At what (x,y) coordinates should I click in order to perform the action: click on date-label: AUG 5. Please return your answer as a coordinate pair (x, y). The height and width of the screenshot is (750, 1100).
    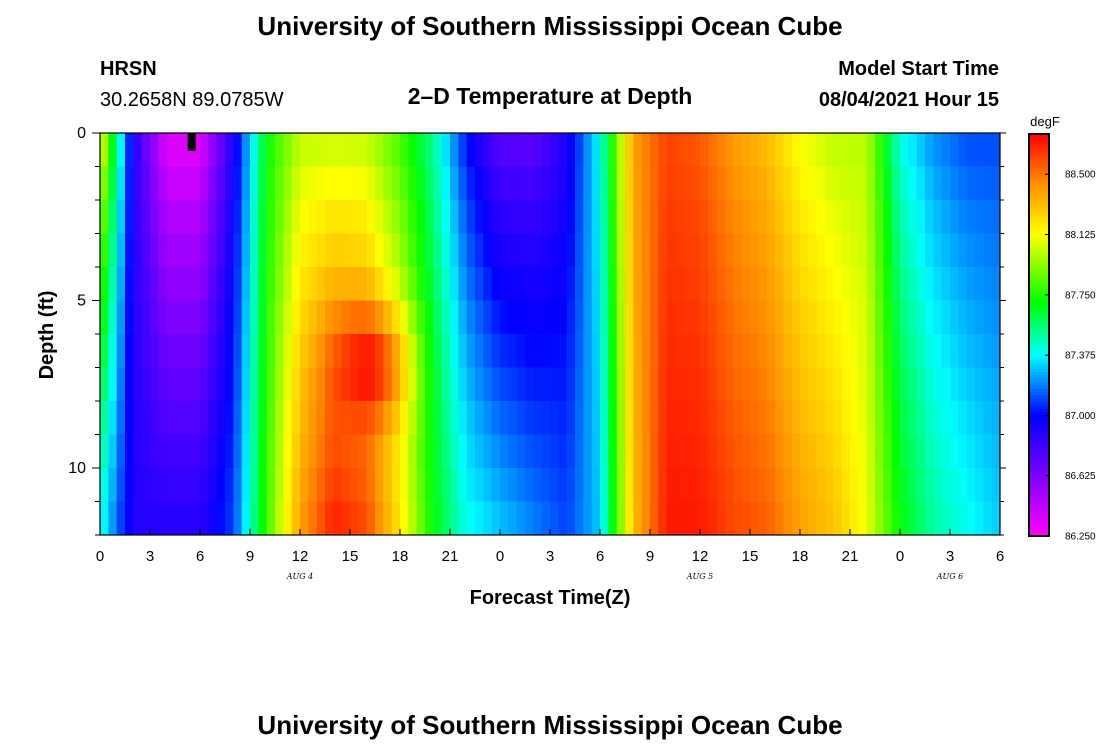
    Looking at the image, I should click on (700, 576).